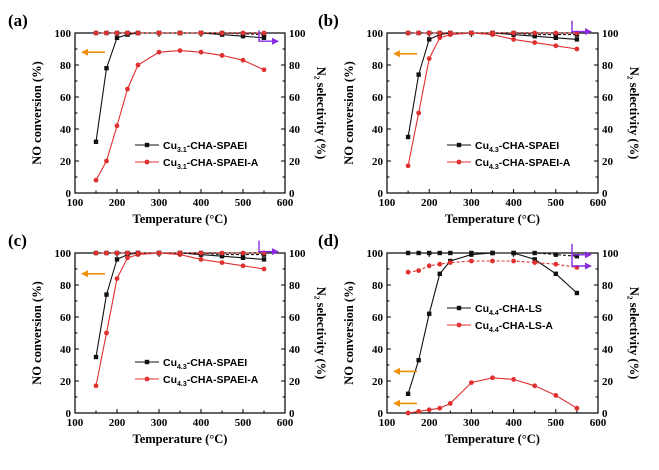 The height and width of the screenshot is (470, 659). Describe the element at coordinates (526, 326) in the screenshot. I see `legend-label-rest: -CHA-LS-A` at that location.